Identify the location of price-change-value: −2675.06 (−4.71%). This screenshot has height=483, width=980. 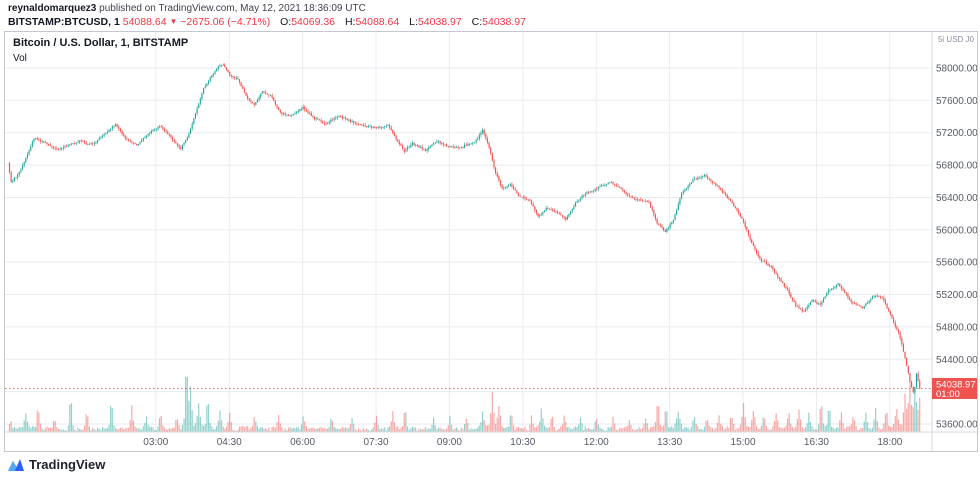
(225, 22).